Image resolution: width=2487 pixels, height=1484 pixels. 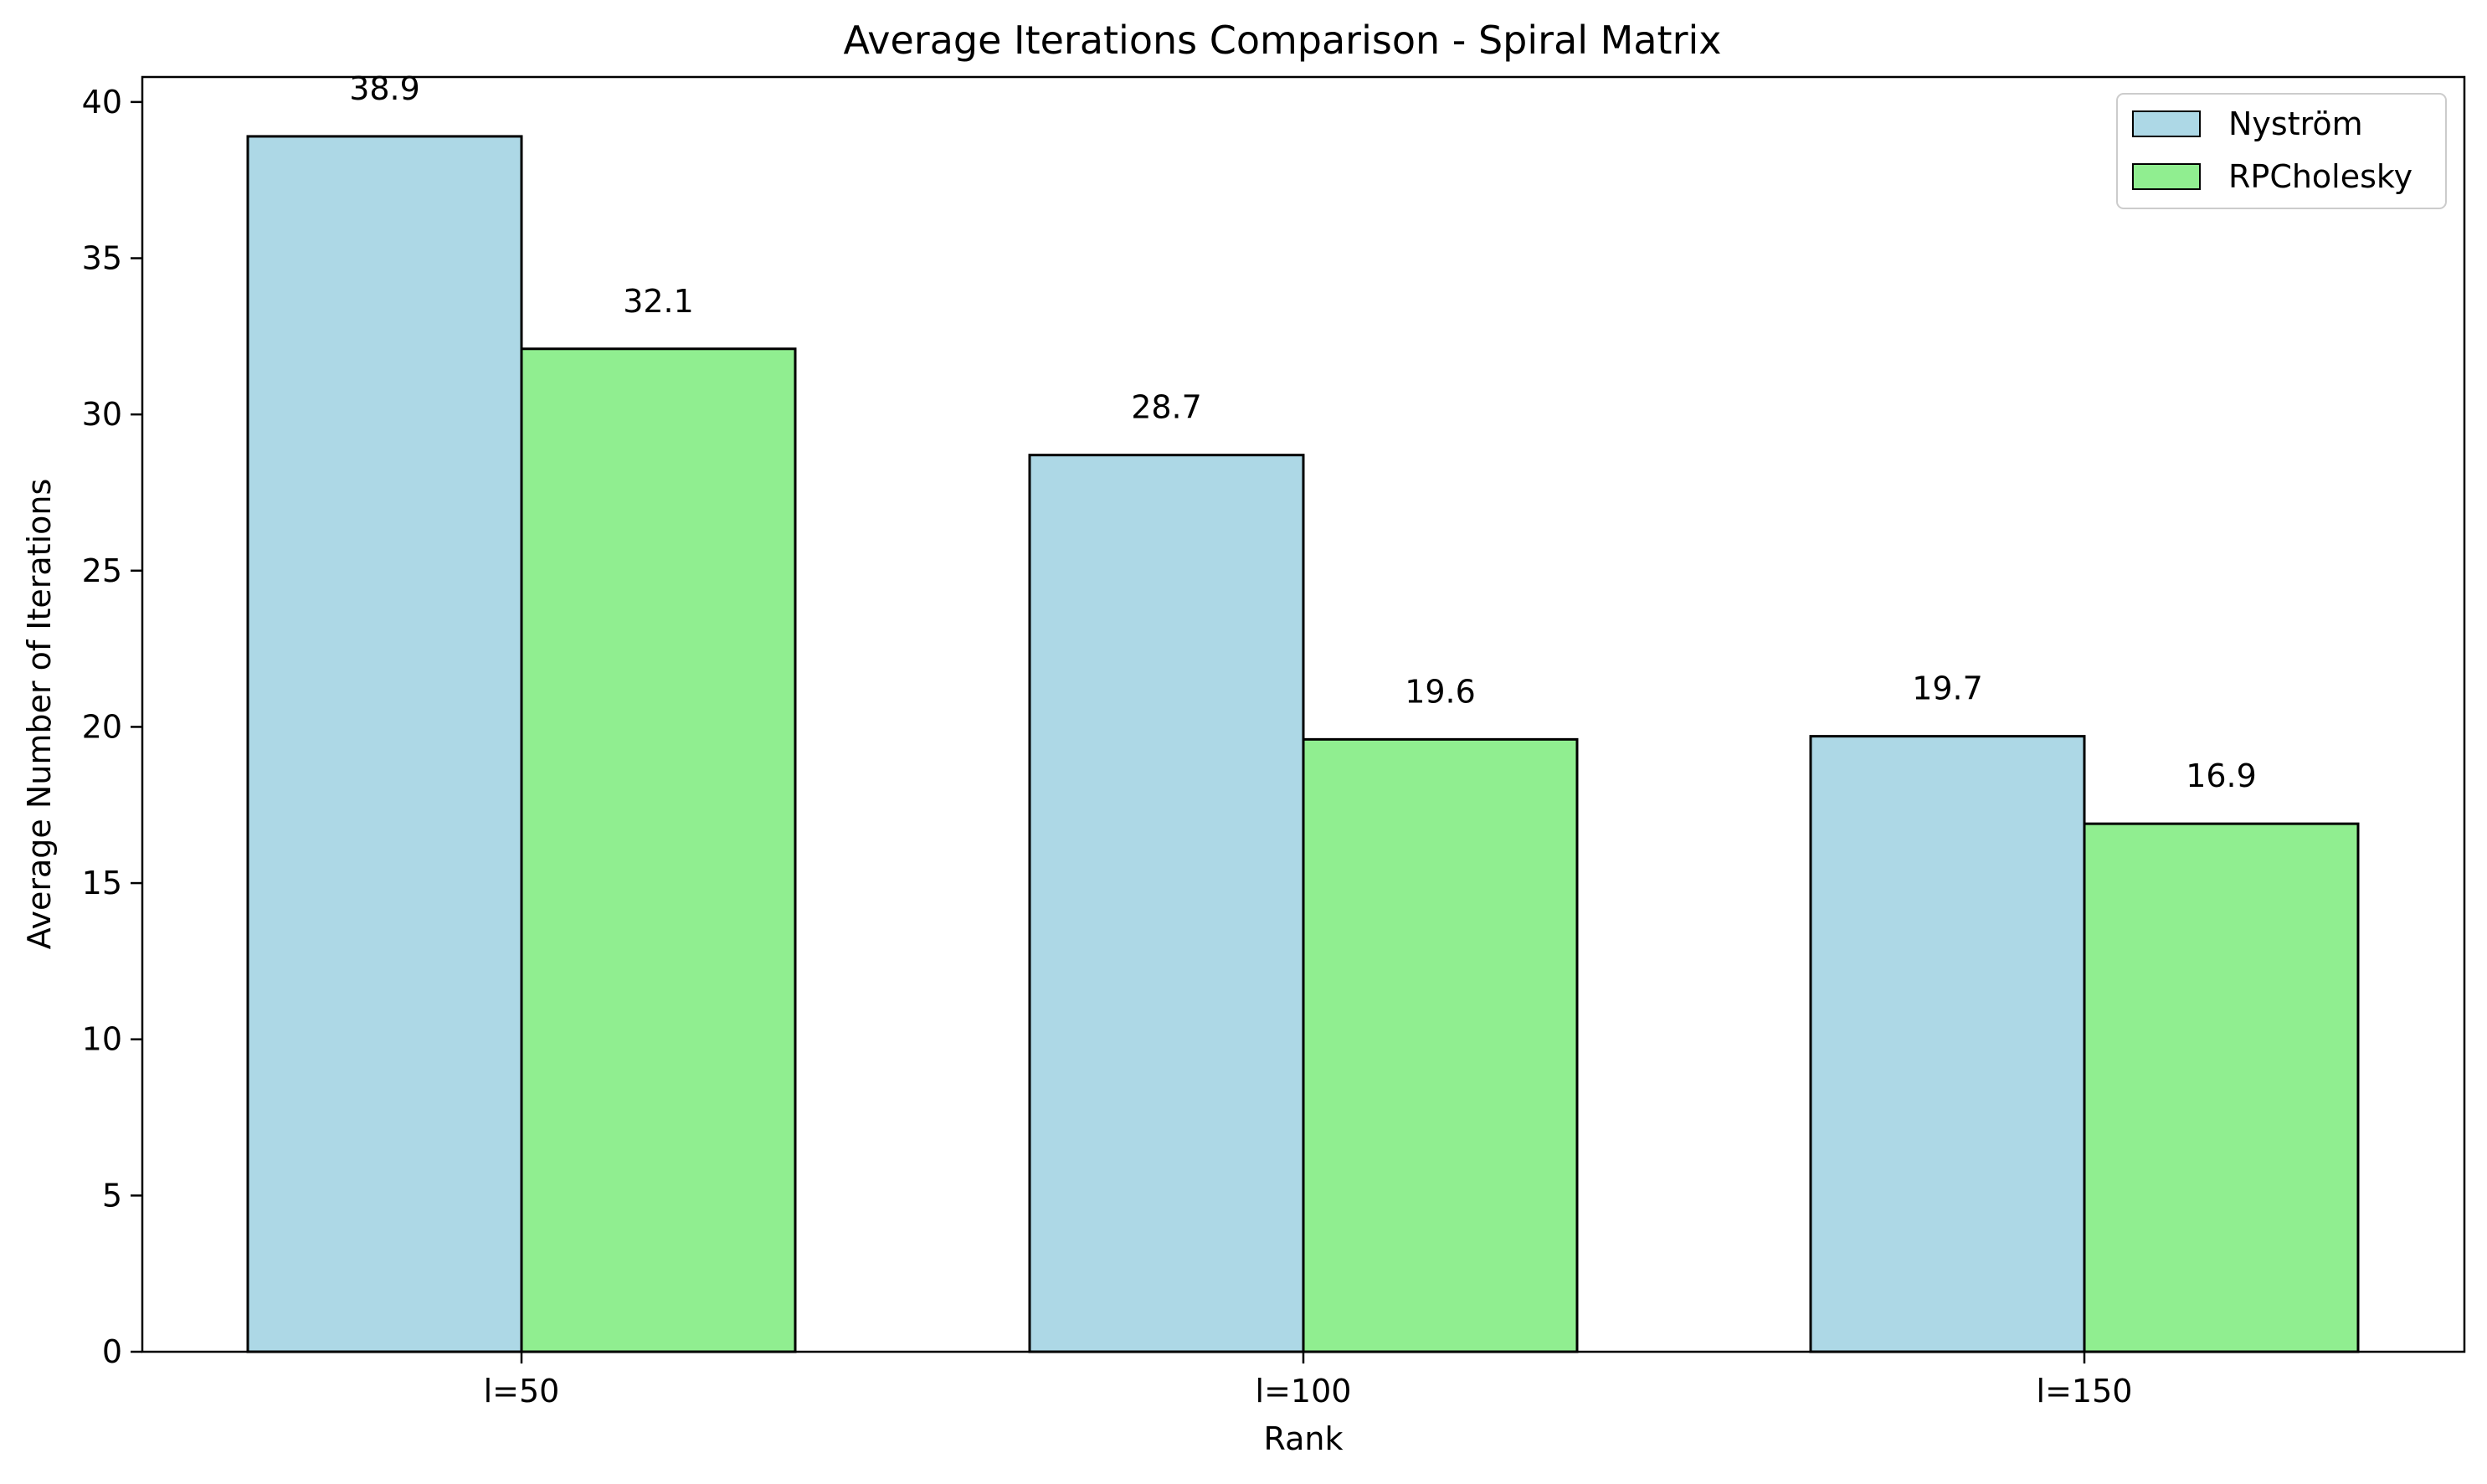 What do you see at coordinates (658, 302) in the screenshot?
I see `data-label-rpcholesky-l-50: 32.1` at bounding box center [658, 302].